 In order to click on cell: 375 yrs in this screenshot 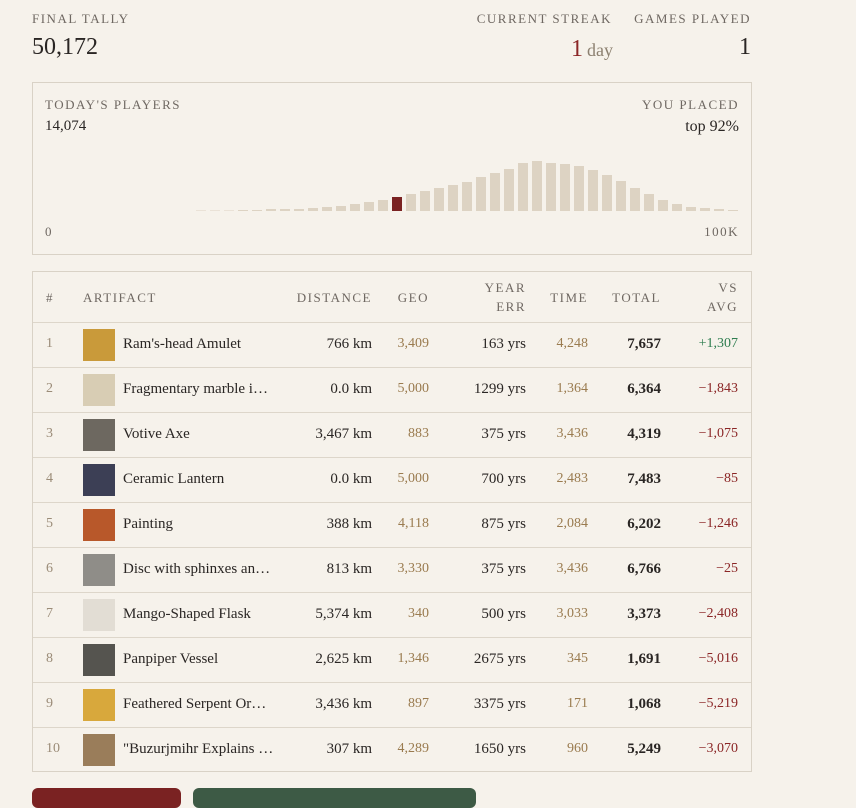, I will do `click(503, 569)`.